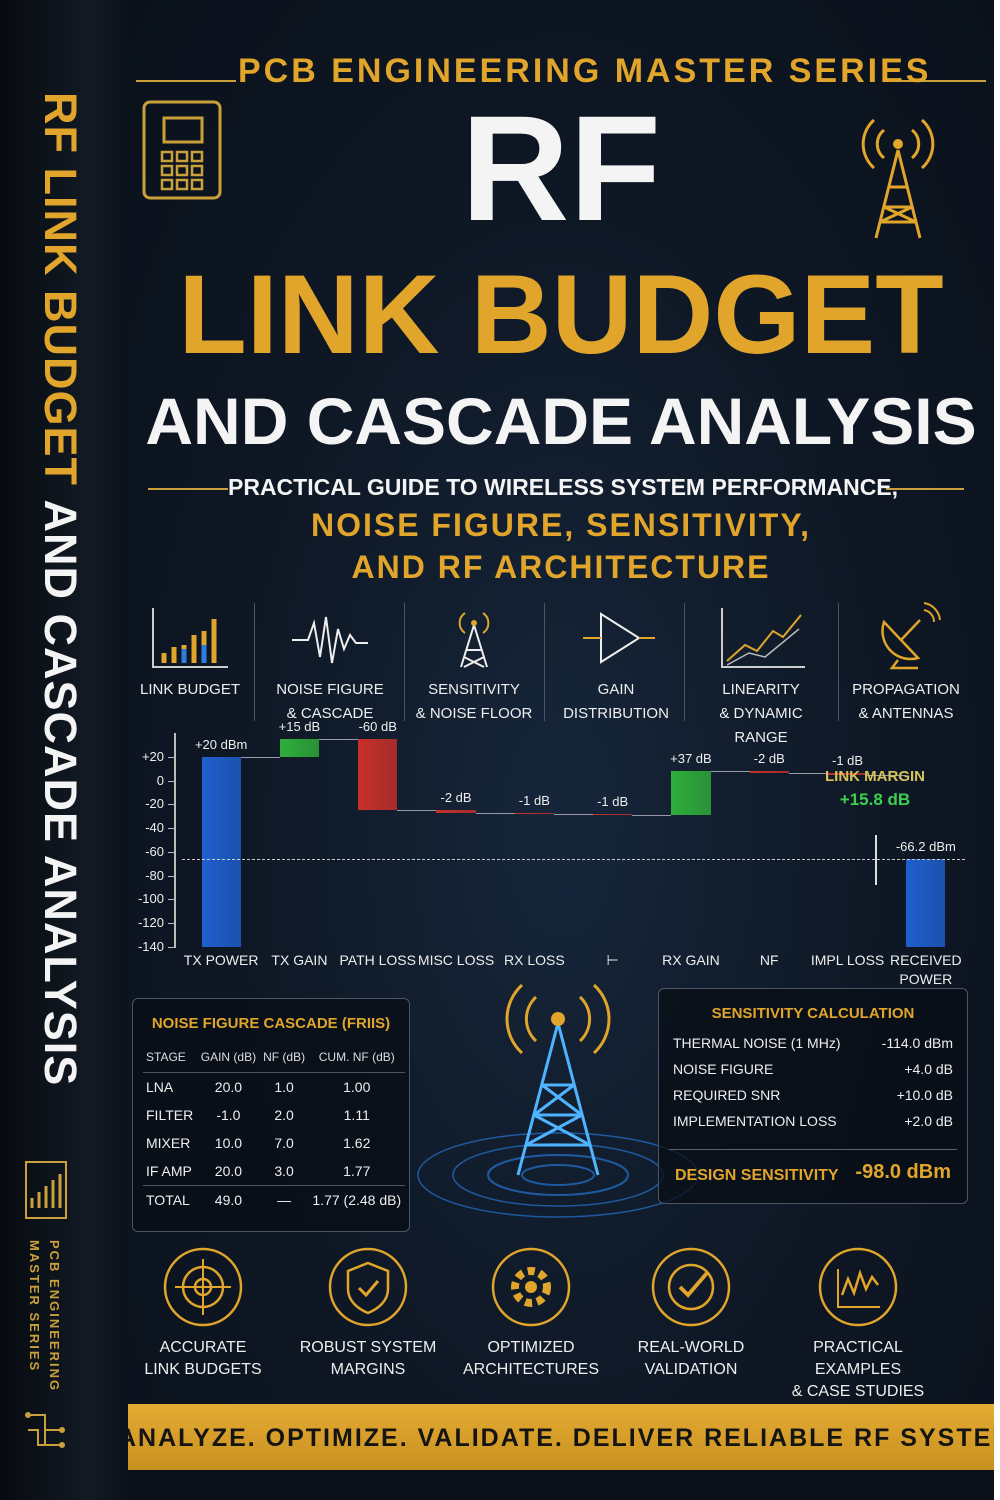 The height and width of the screenshot is (1500, 1000). Describe the element at coordinates (170, 1115) in the screenshot. I see `table-cell: FILTER` at that location.